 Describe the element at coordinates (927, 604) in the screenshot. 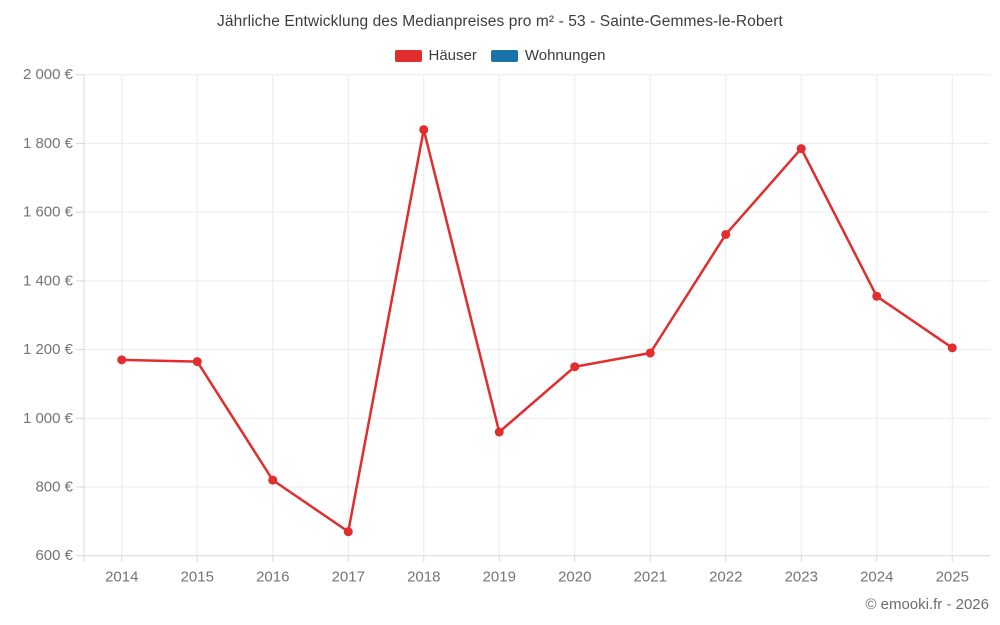

I see `credit-text: © emooki.fr - 2026` at that location.